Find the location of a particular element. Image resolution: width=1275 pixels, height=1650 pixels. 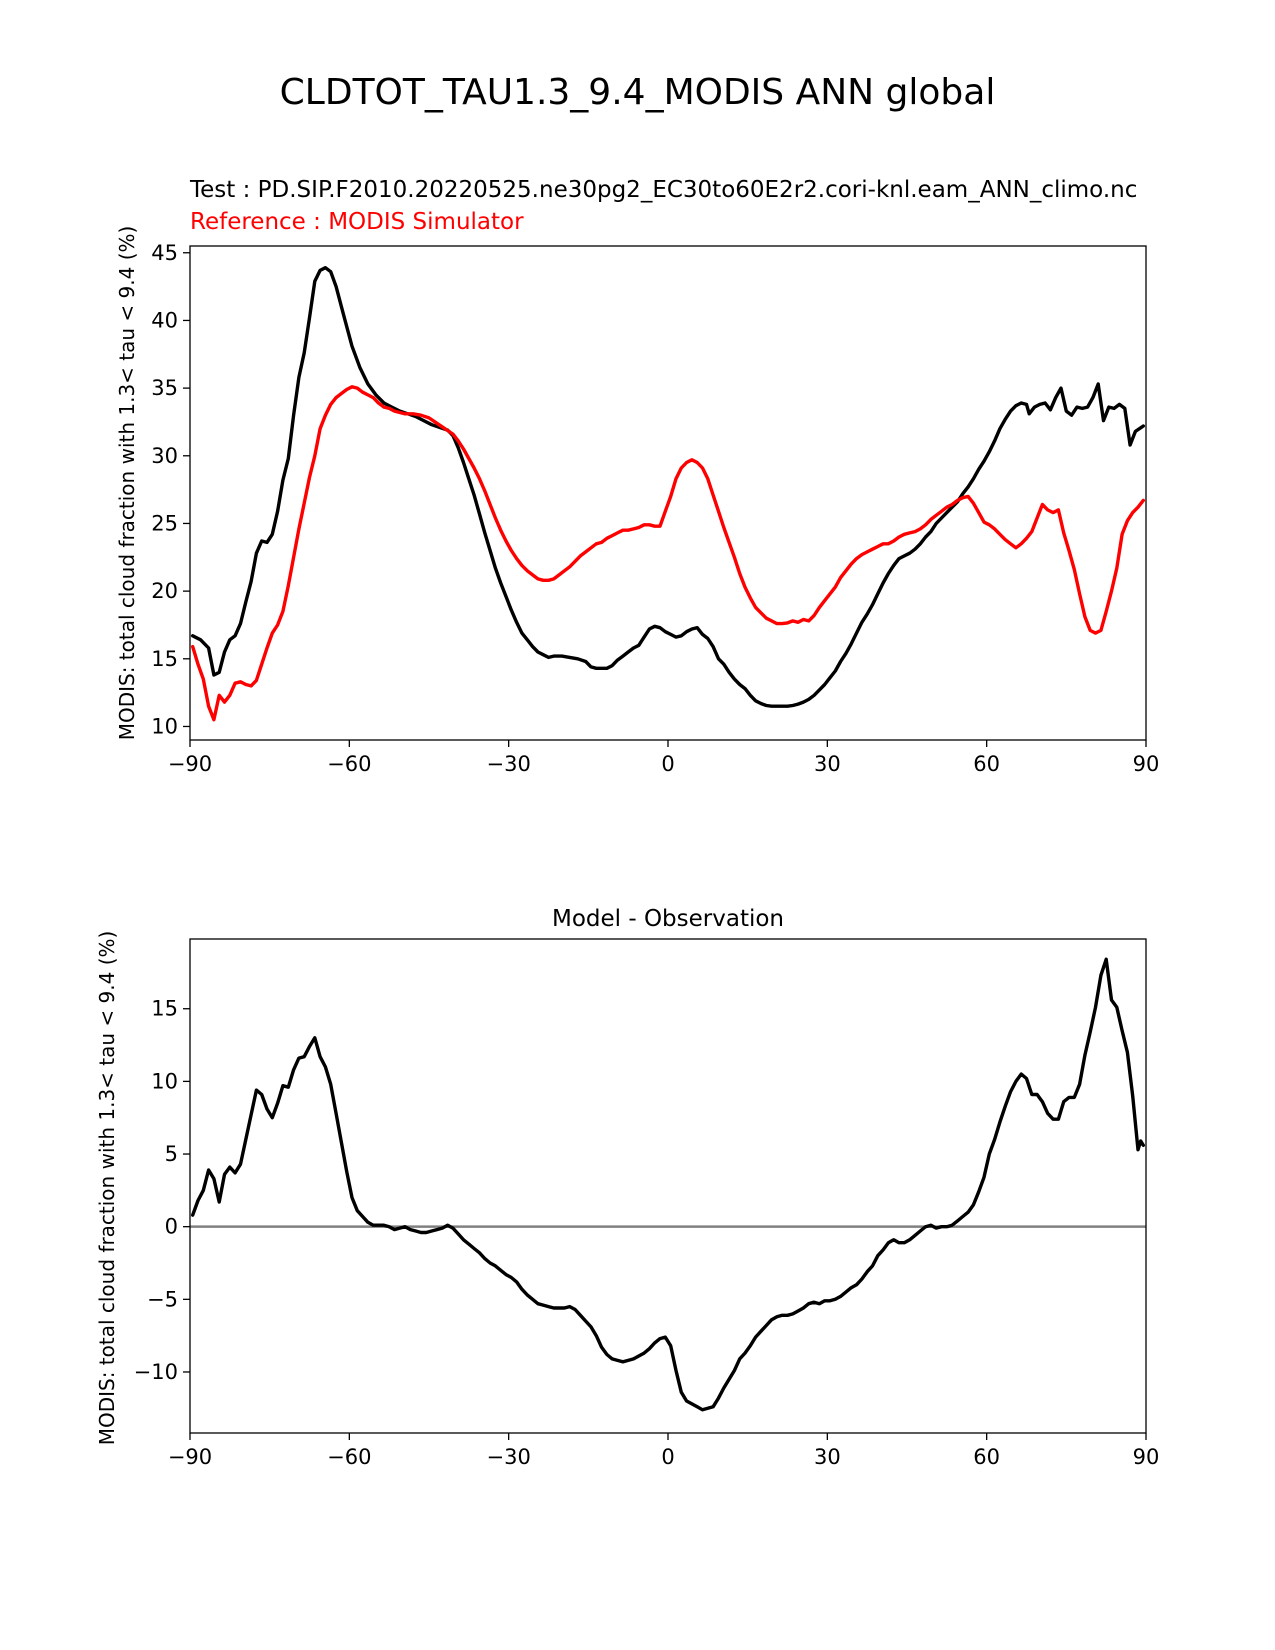

top-y-tick-label: 10 is located at coordinates (164, 726).